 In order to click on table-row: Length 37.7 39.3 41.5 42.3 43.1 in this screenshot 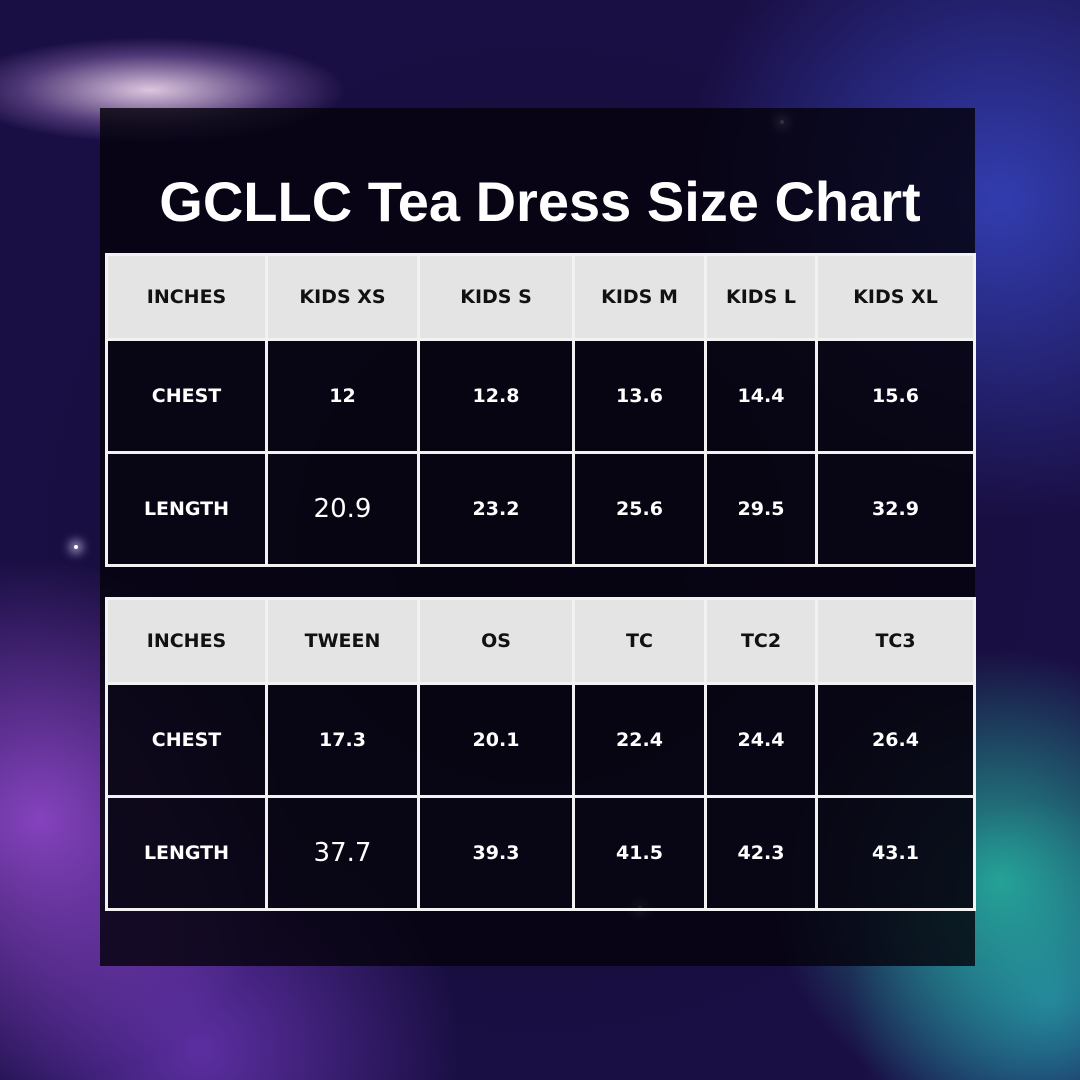, I will do `click(540, 853)`.